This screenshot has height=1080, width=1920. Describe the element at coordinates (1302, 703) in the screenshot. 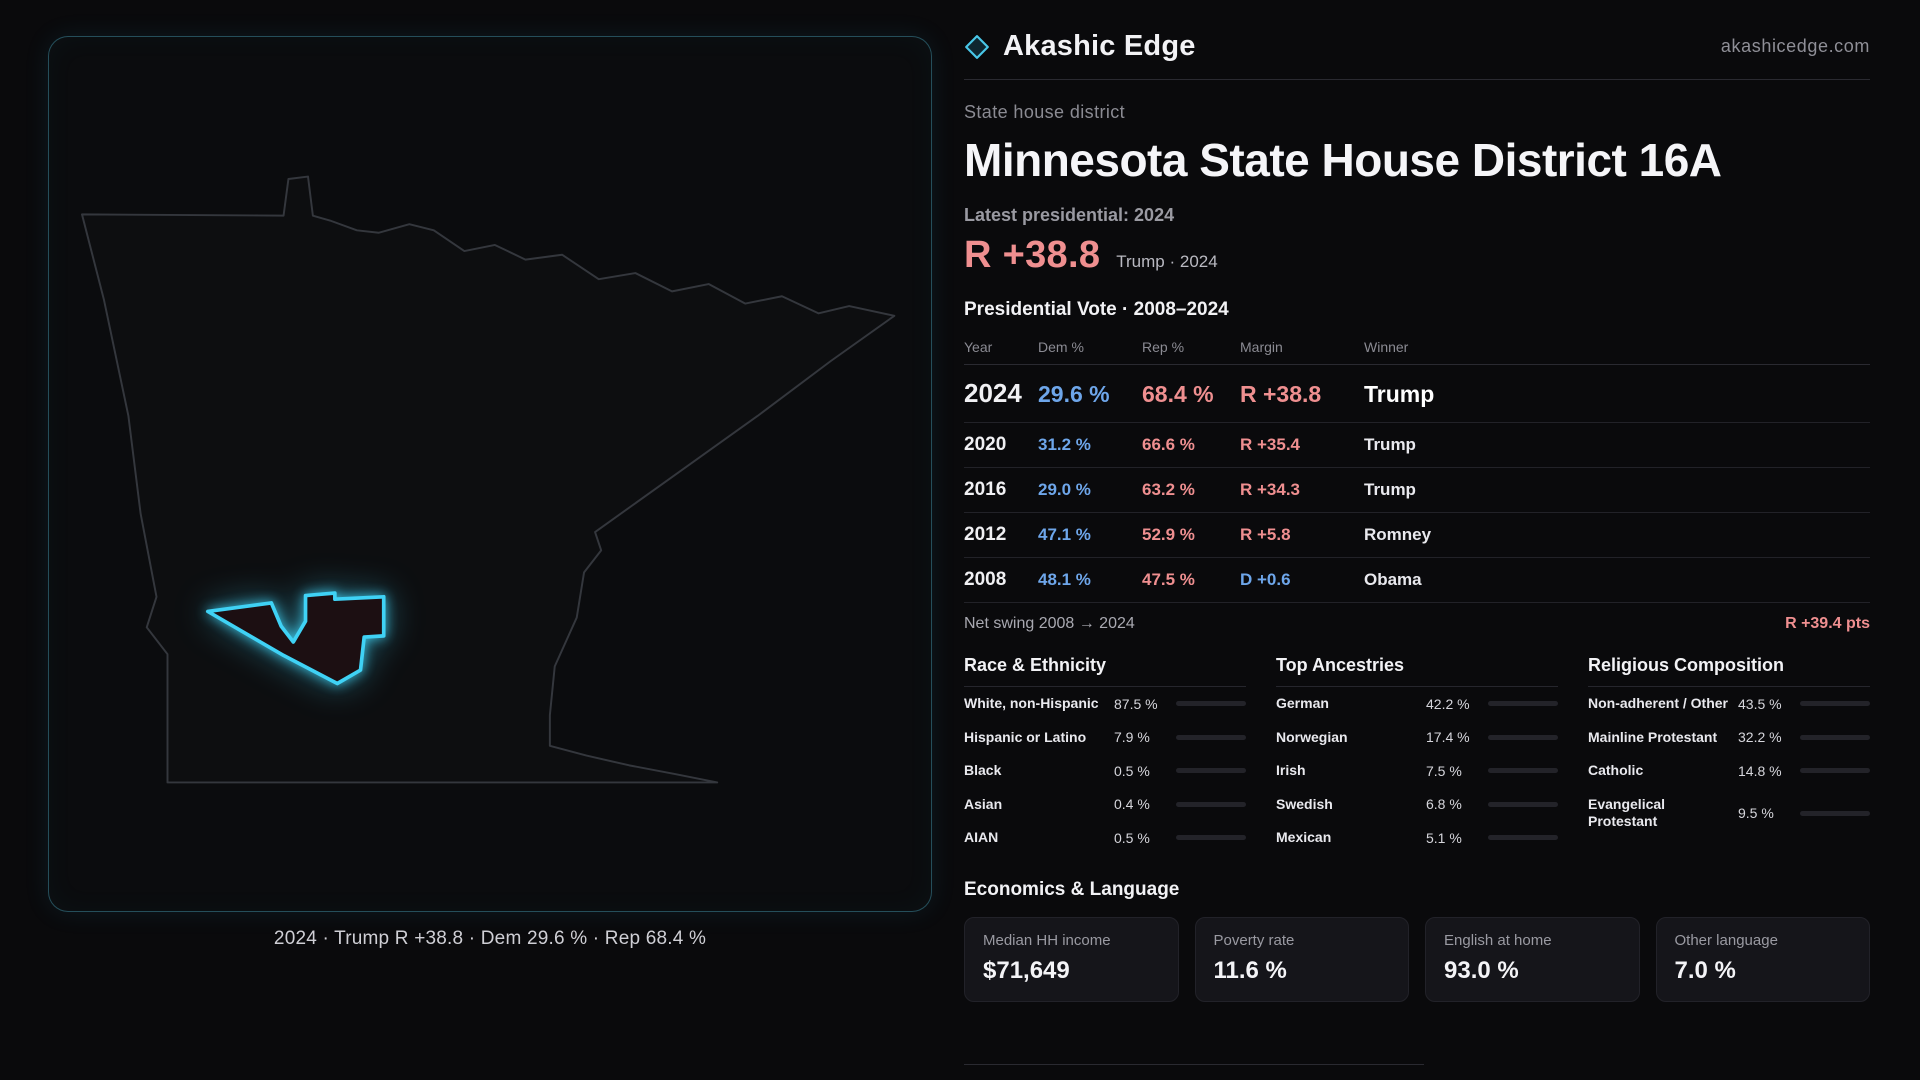

I see `stat-label: German` at that location.